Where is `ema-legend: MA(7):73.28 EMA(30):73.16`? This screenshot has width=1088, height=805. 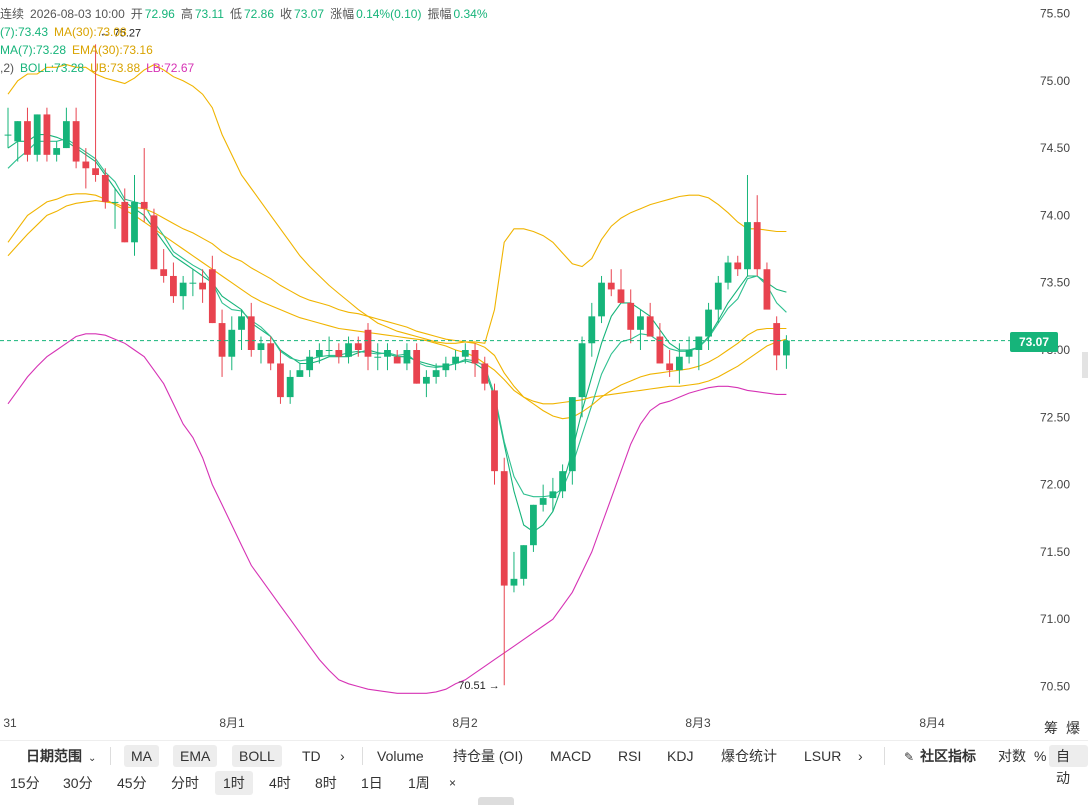 ema-legend: MA(7):73.28 EMA(30):73.16 is located at coordinates (79, 50).